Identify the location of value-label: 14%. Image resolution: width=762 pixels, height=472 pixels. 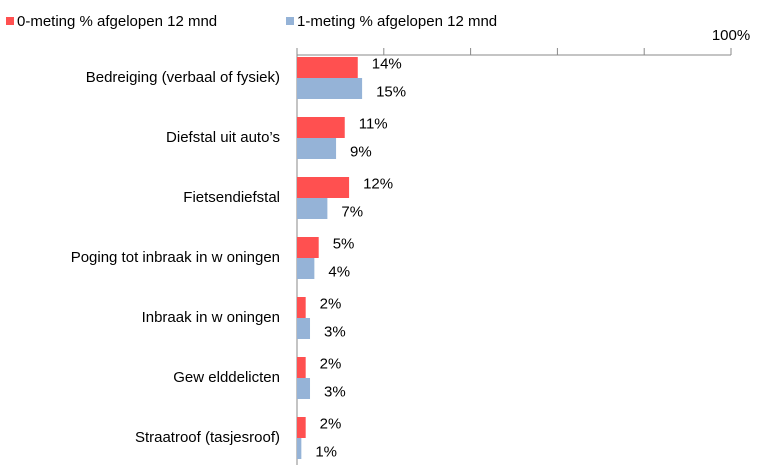
(387, 63).